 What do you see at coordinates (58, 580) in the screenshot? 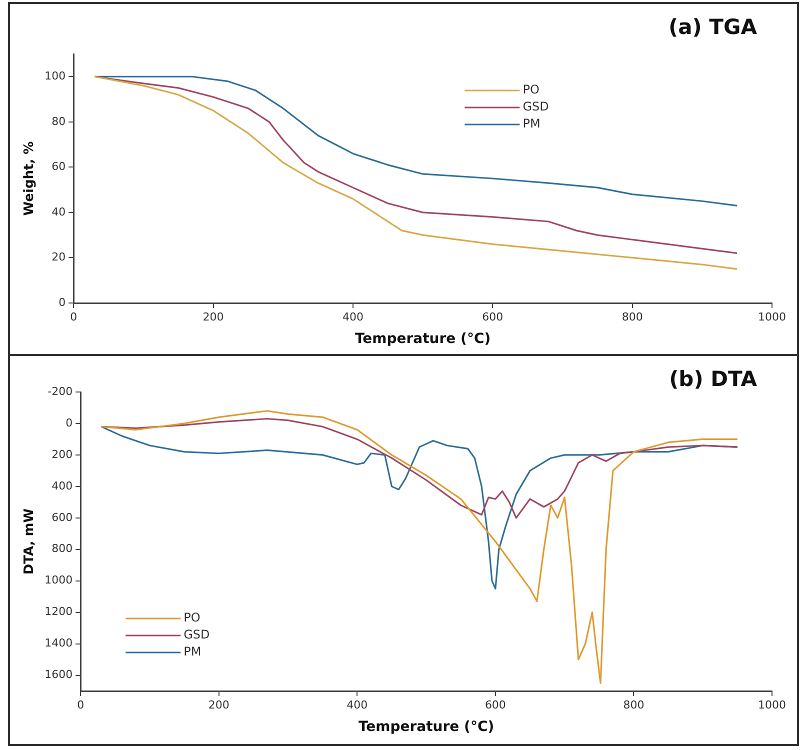
I see `y-tick-label: 1000` at bounding box center [58, 580].